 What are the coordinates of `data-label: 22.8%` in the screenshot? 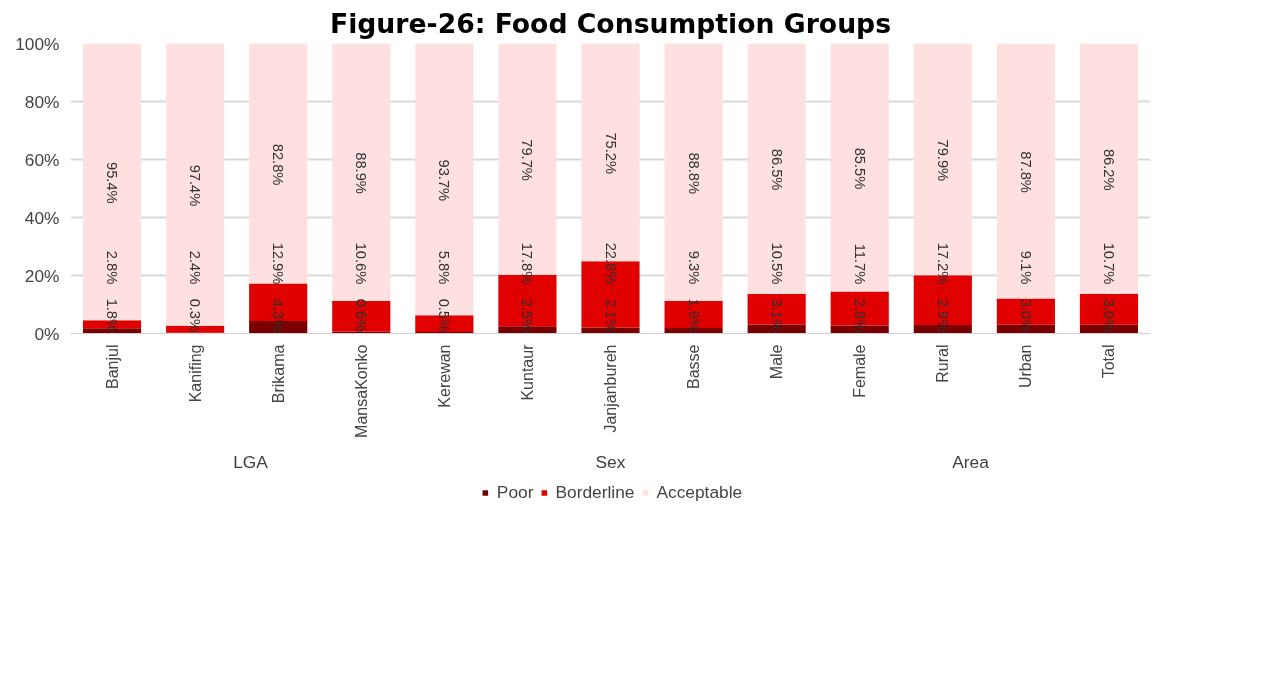 It's located at (610, 263).